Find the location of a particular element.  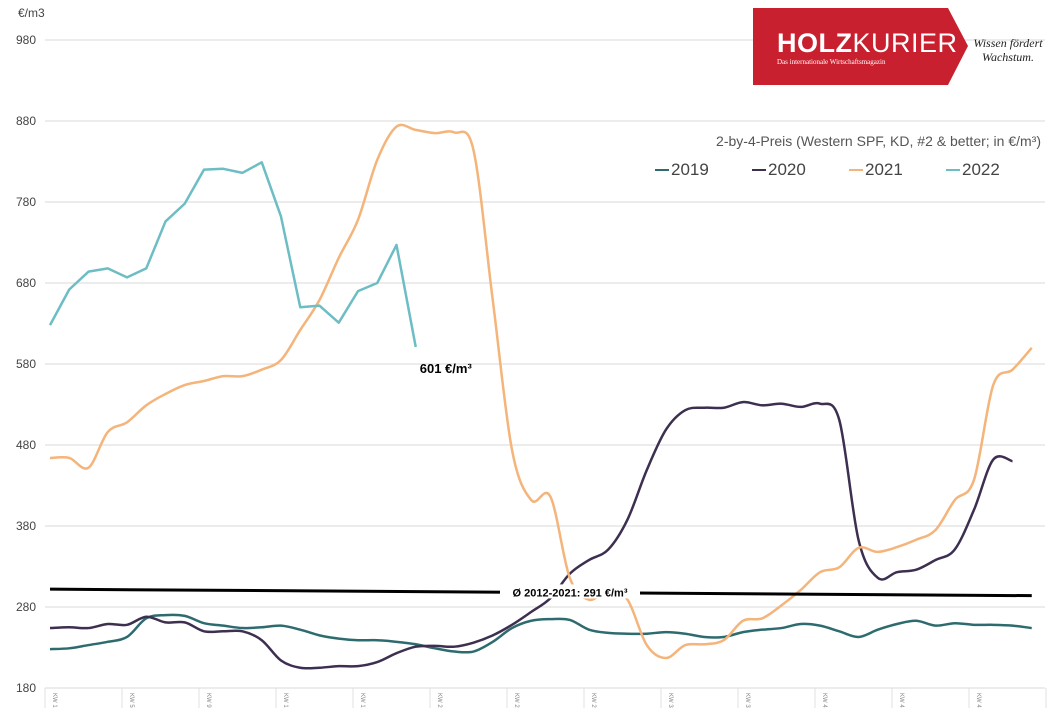

y-tick-label: 580 is located at coordinates (26, 364).